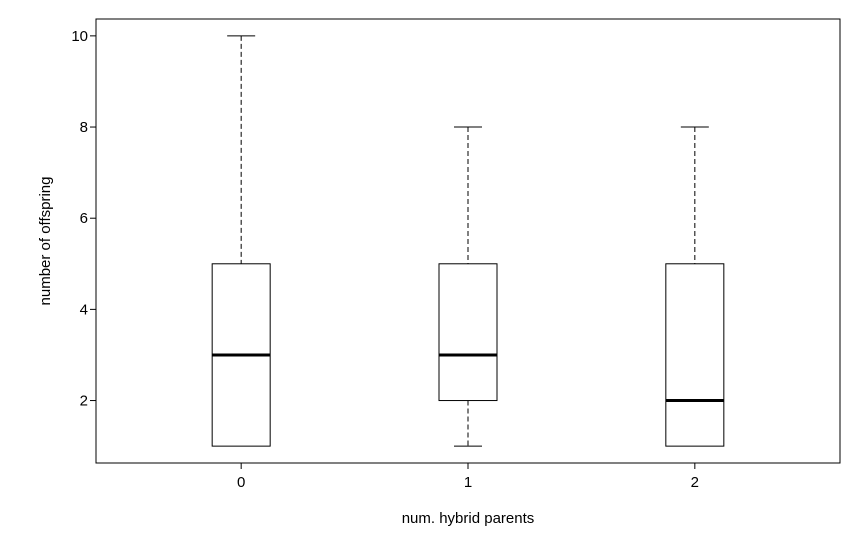 The height and width of the screenshot is (541, 861). What do you see at coordinates (84, 309) in the screenshot?
I see `y-tick-label: 4` at bounding box center [84, 309].